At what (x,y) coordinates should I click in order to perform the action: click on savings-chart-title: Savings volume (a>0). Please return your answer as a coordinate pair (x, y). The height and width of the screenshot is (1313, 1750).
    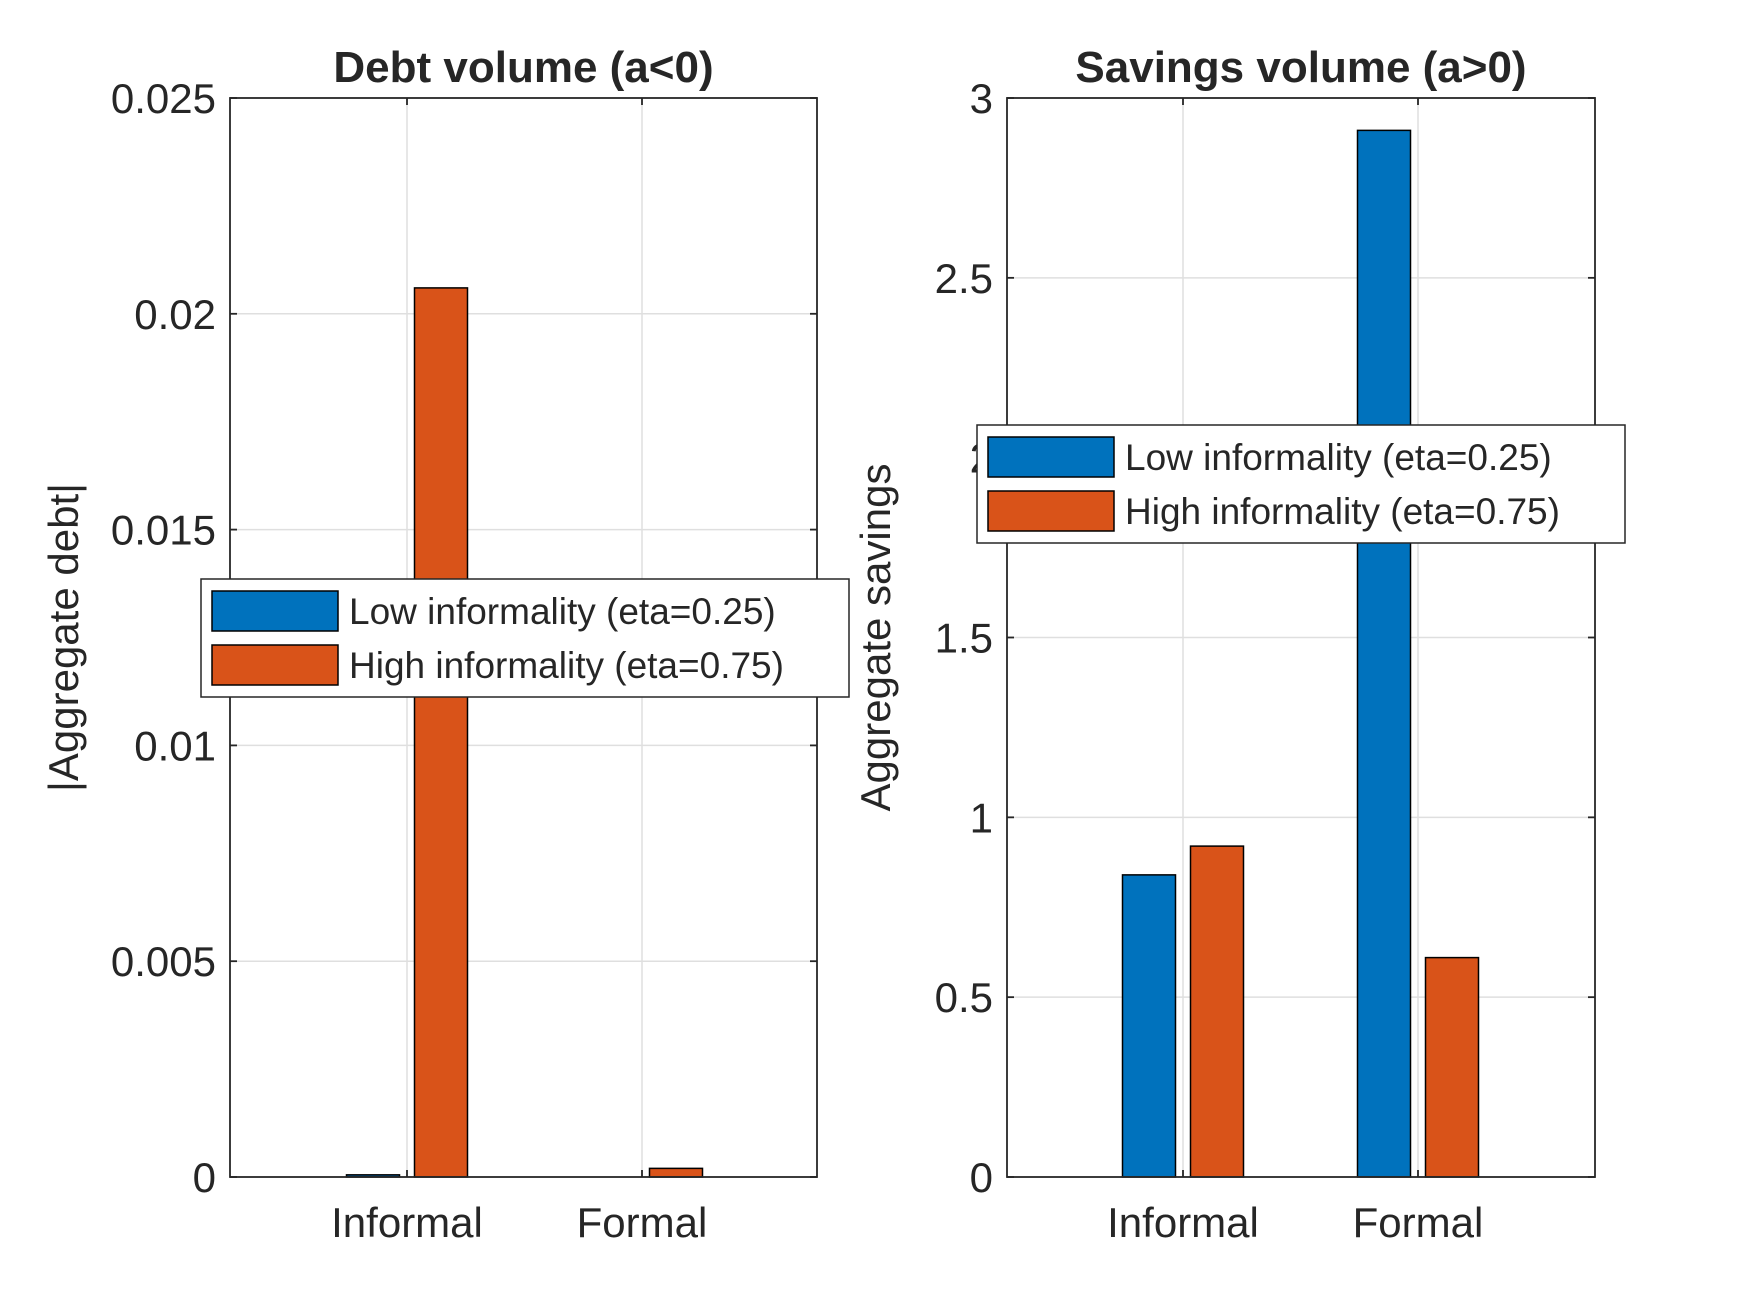
    Looking at the image, I should click on (1300, 67).